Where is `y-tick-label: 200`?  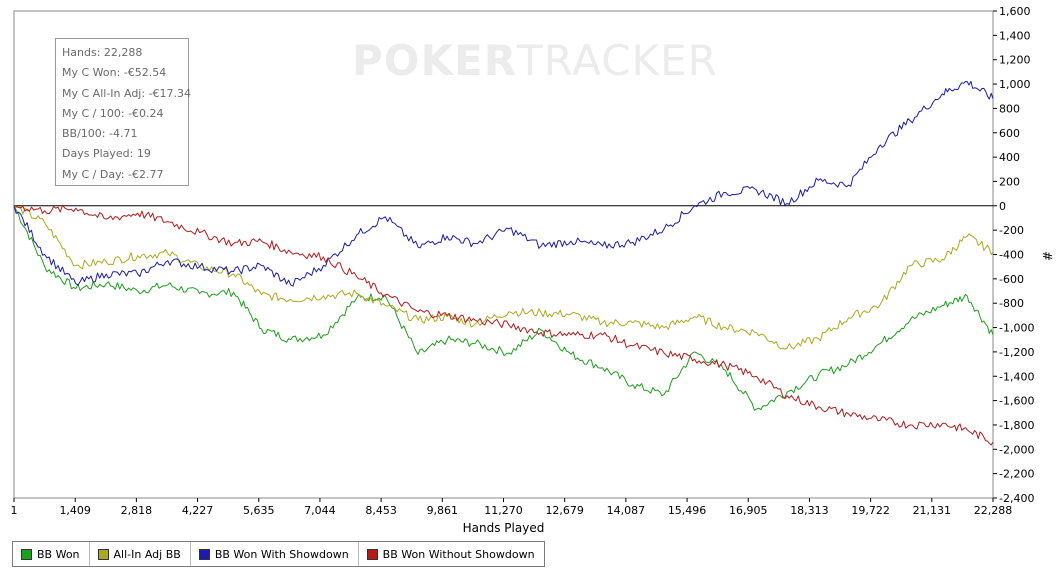
y-tick-label: 200 is located at coordinates (1009, 181).